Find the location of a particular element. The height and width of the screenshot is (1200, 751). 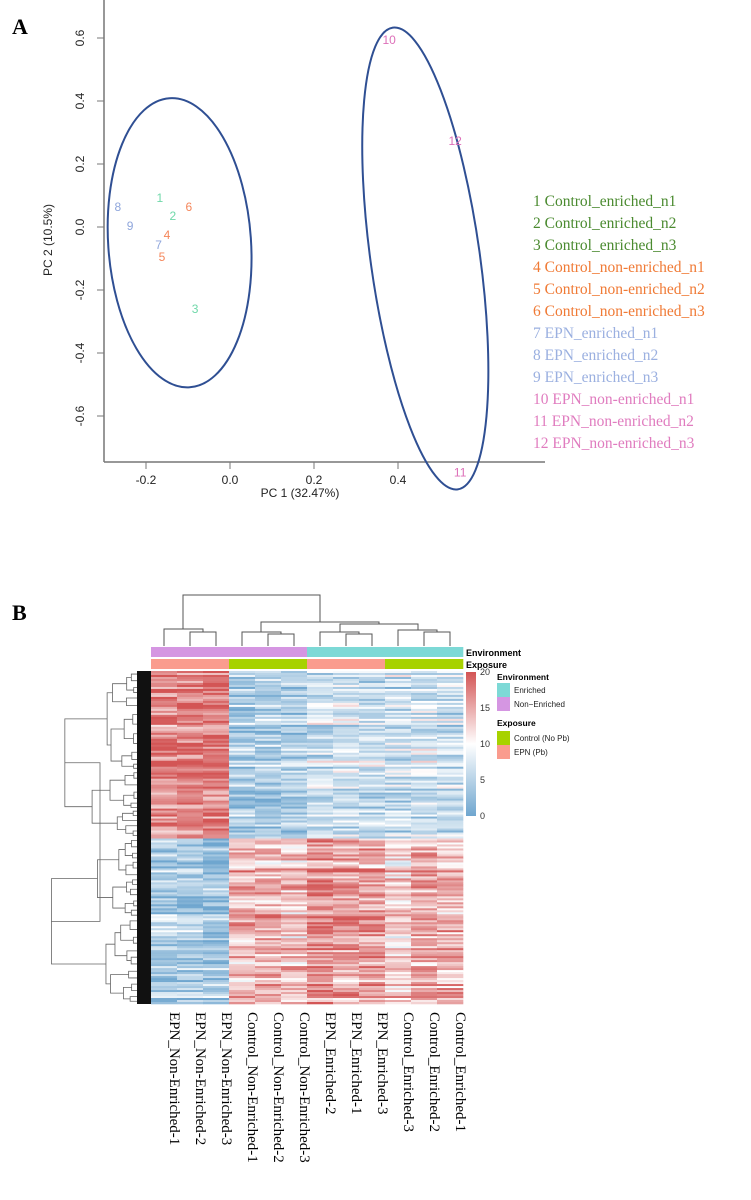

legend-item: 2 Control_enriched_n2 is located at coordinates (604, 223).